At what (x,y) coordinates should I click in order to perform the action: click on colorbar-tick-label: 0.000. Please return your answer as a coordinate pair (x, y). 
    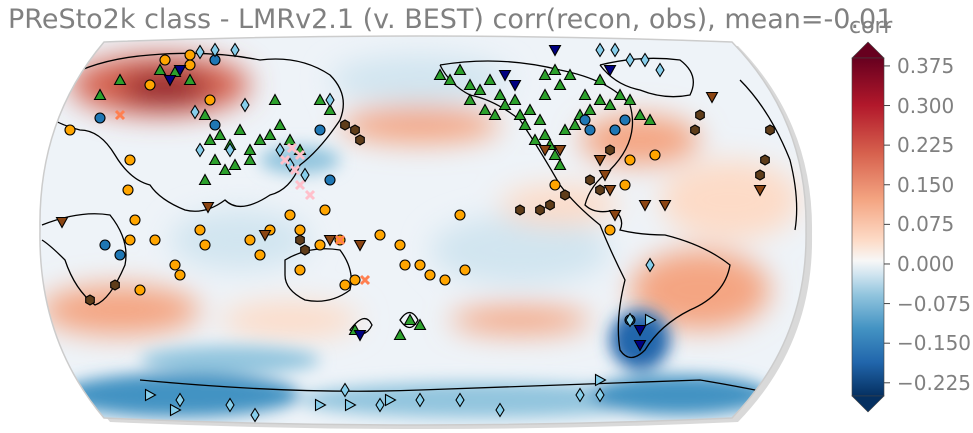
    Looking at the image, I should click on (926, 263).